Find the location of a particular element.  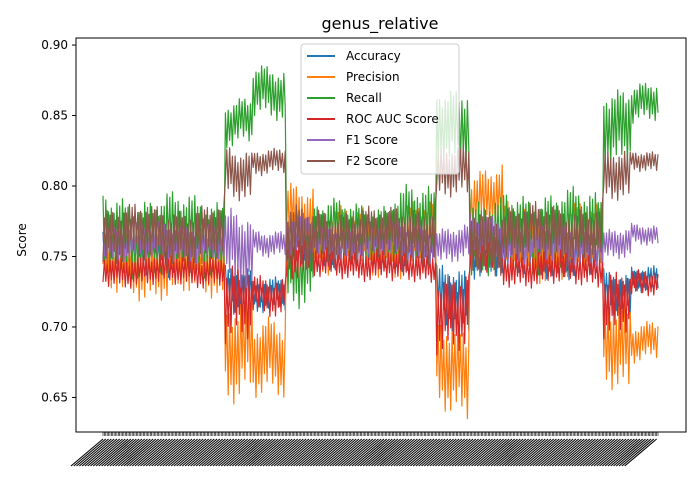

x-axis is located at coordinates (364, 449).